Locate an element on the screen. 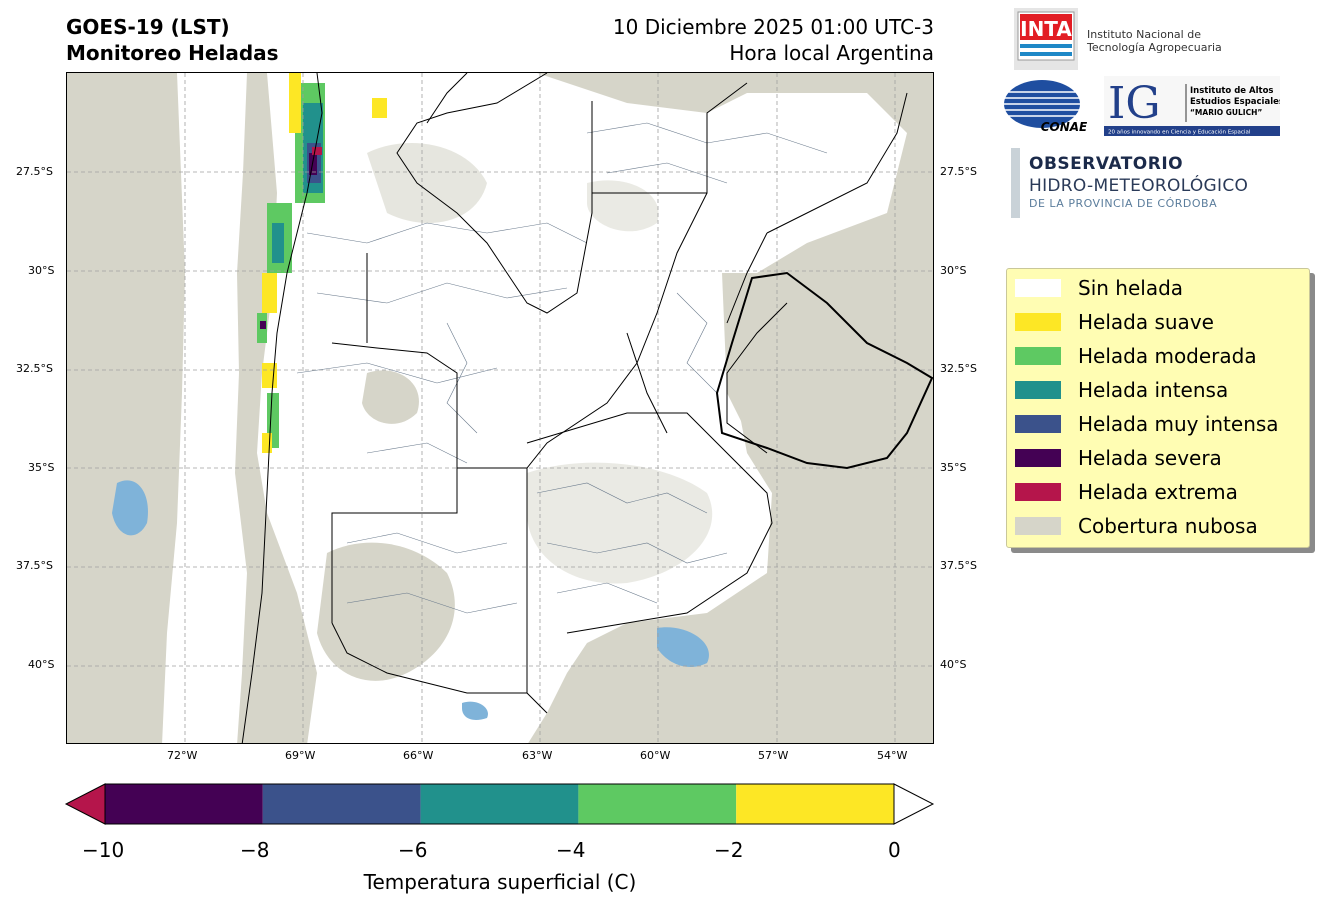  uruguay-border is located at coordinates (824, 370).